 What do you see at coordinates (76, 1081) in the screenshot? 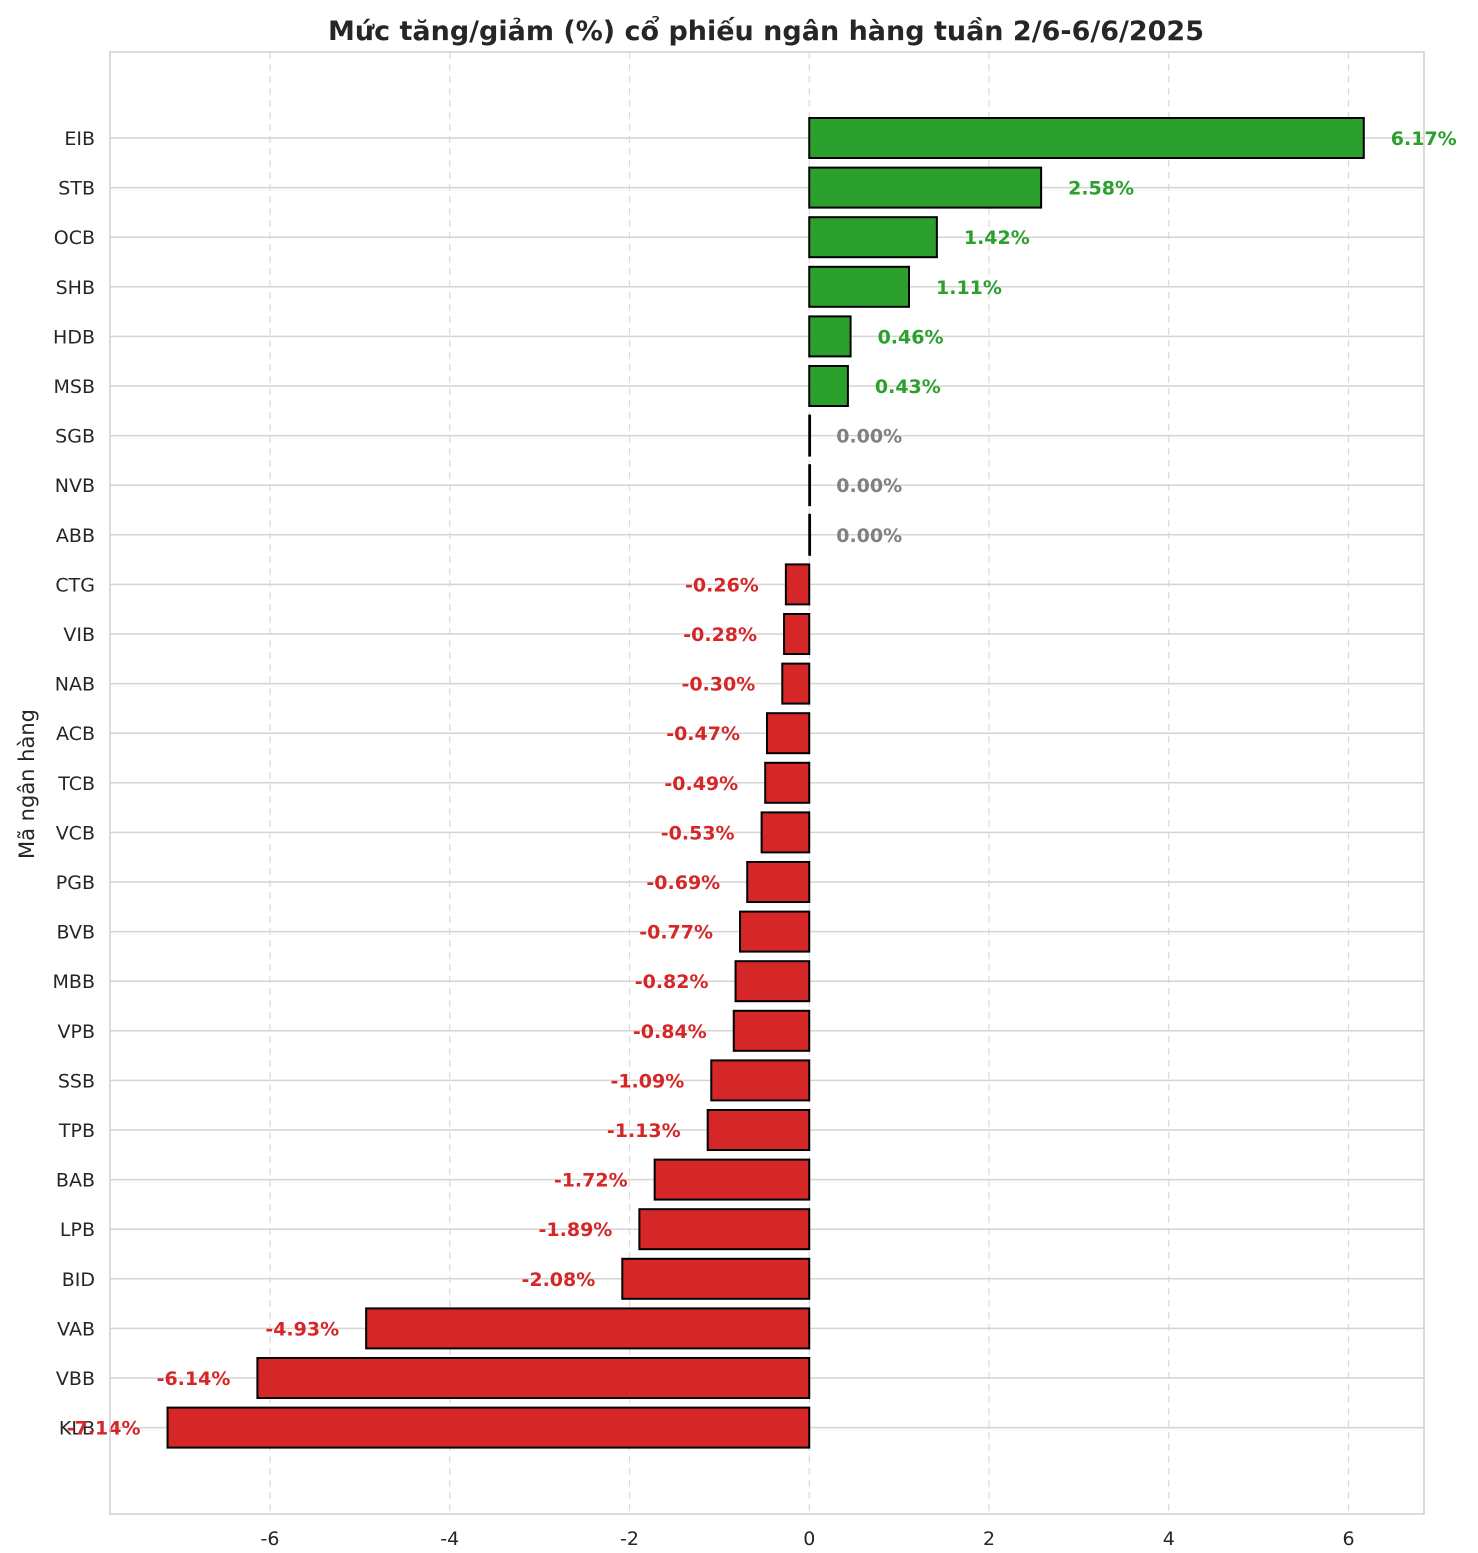
I see `y-tick-label: SSB` at bounding box center [76, 1081].